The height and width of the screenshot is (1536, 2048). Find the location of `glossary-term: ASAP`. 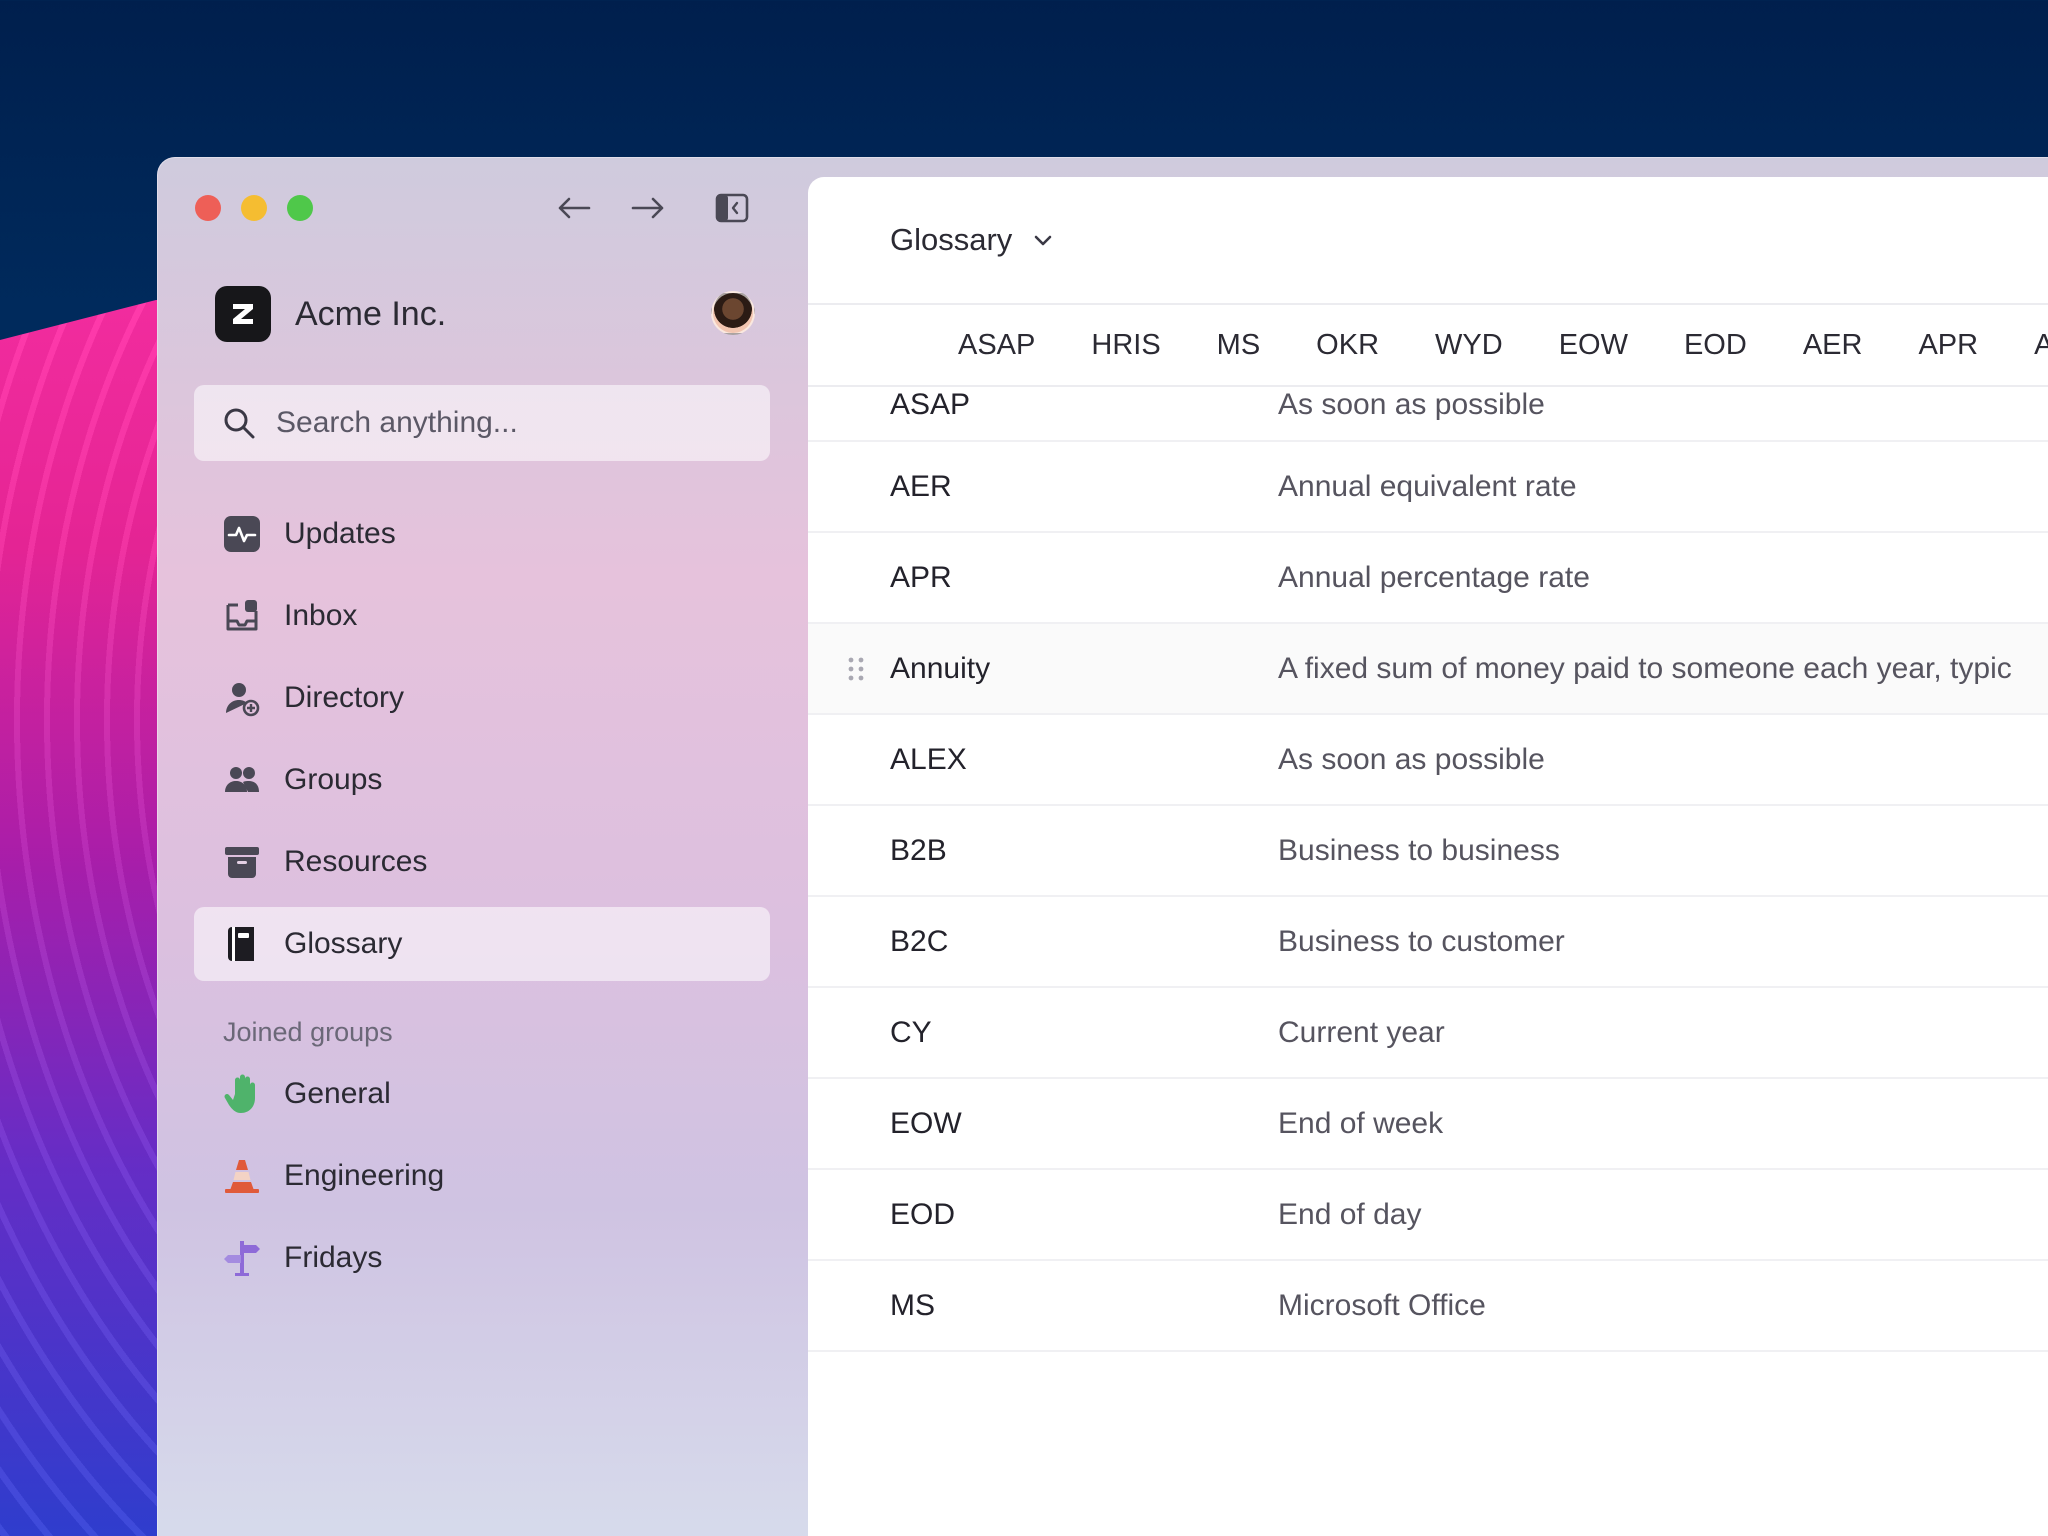

glossary-term: ASAP is located at coordinates (930, 404).